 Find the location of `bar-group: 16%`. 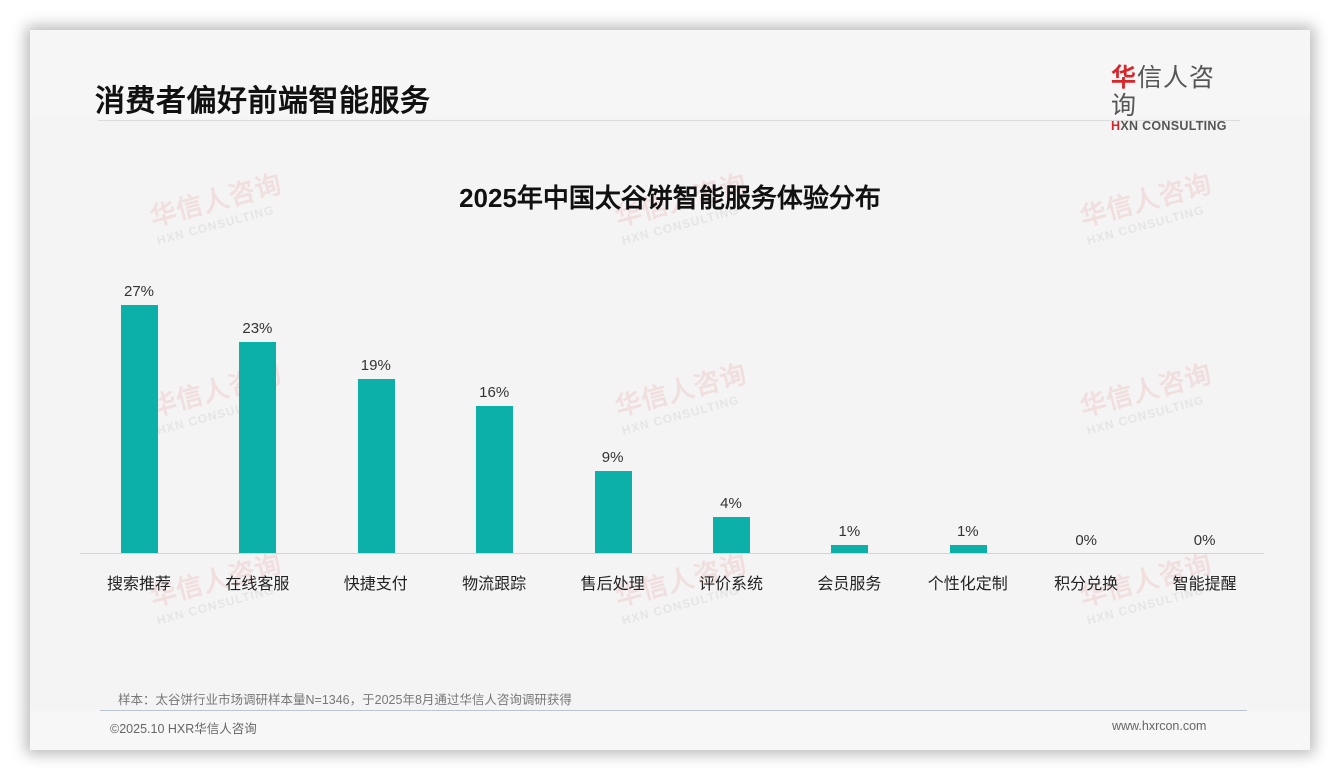

bar-group: 16% is located at coordinates (494, 392).